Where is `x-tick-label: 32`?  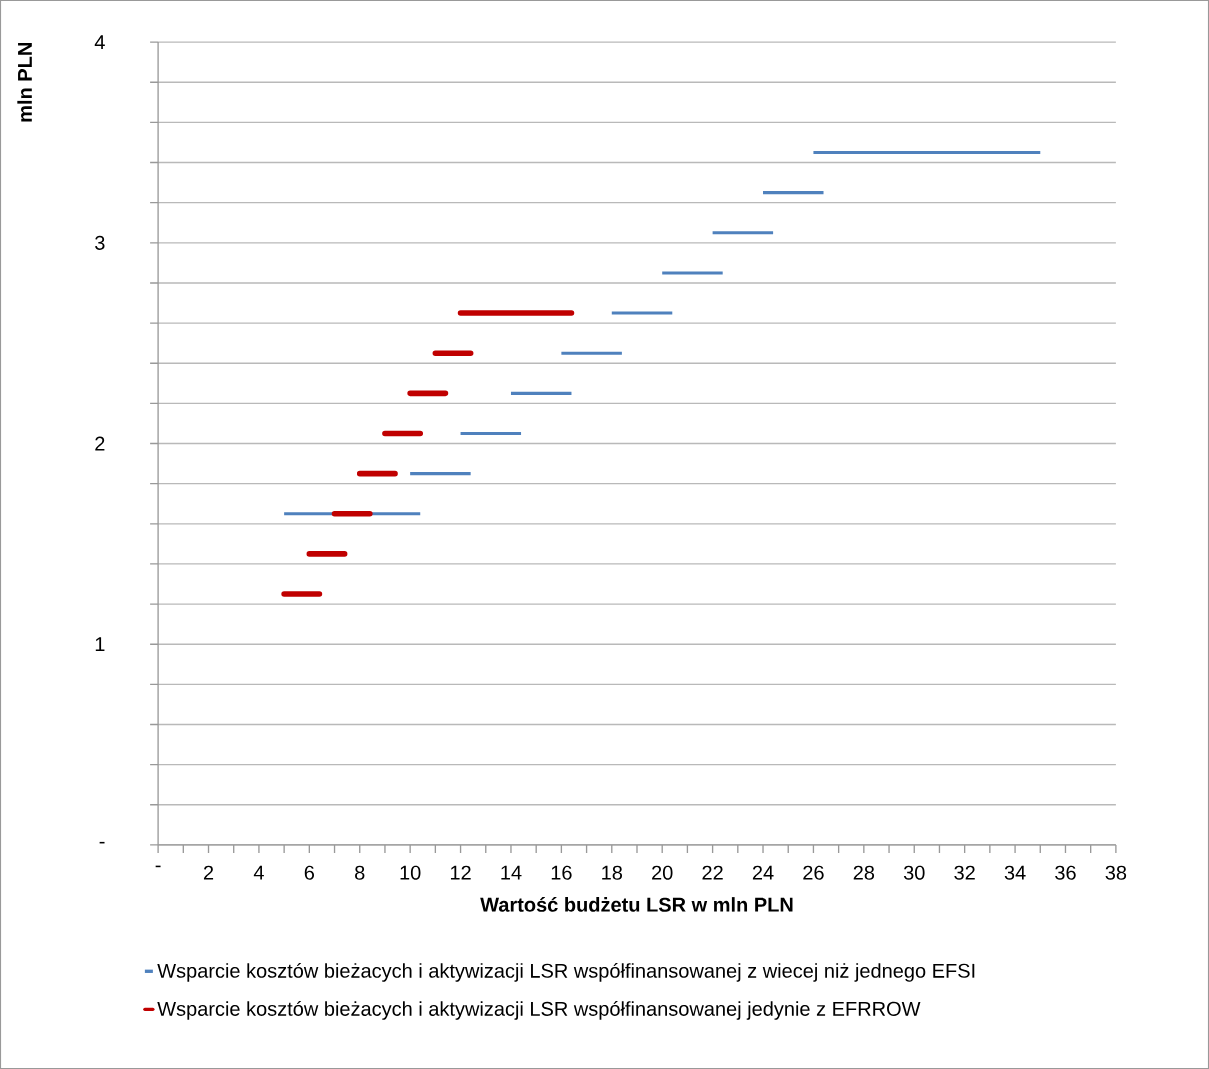 x-tick-label: 32 is located at coordinates (964, 872).